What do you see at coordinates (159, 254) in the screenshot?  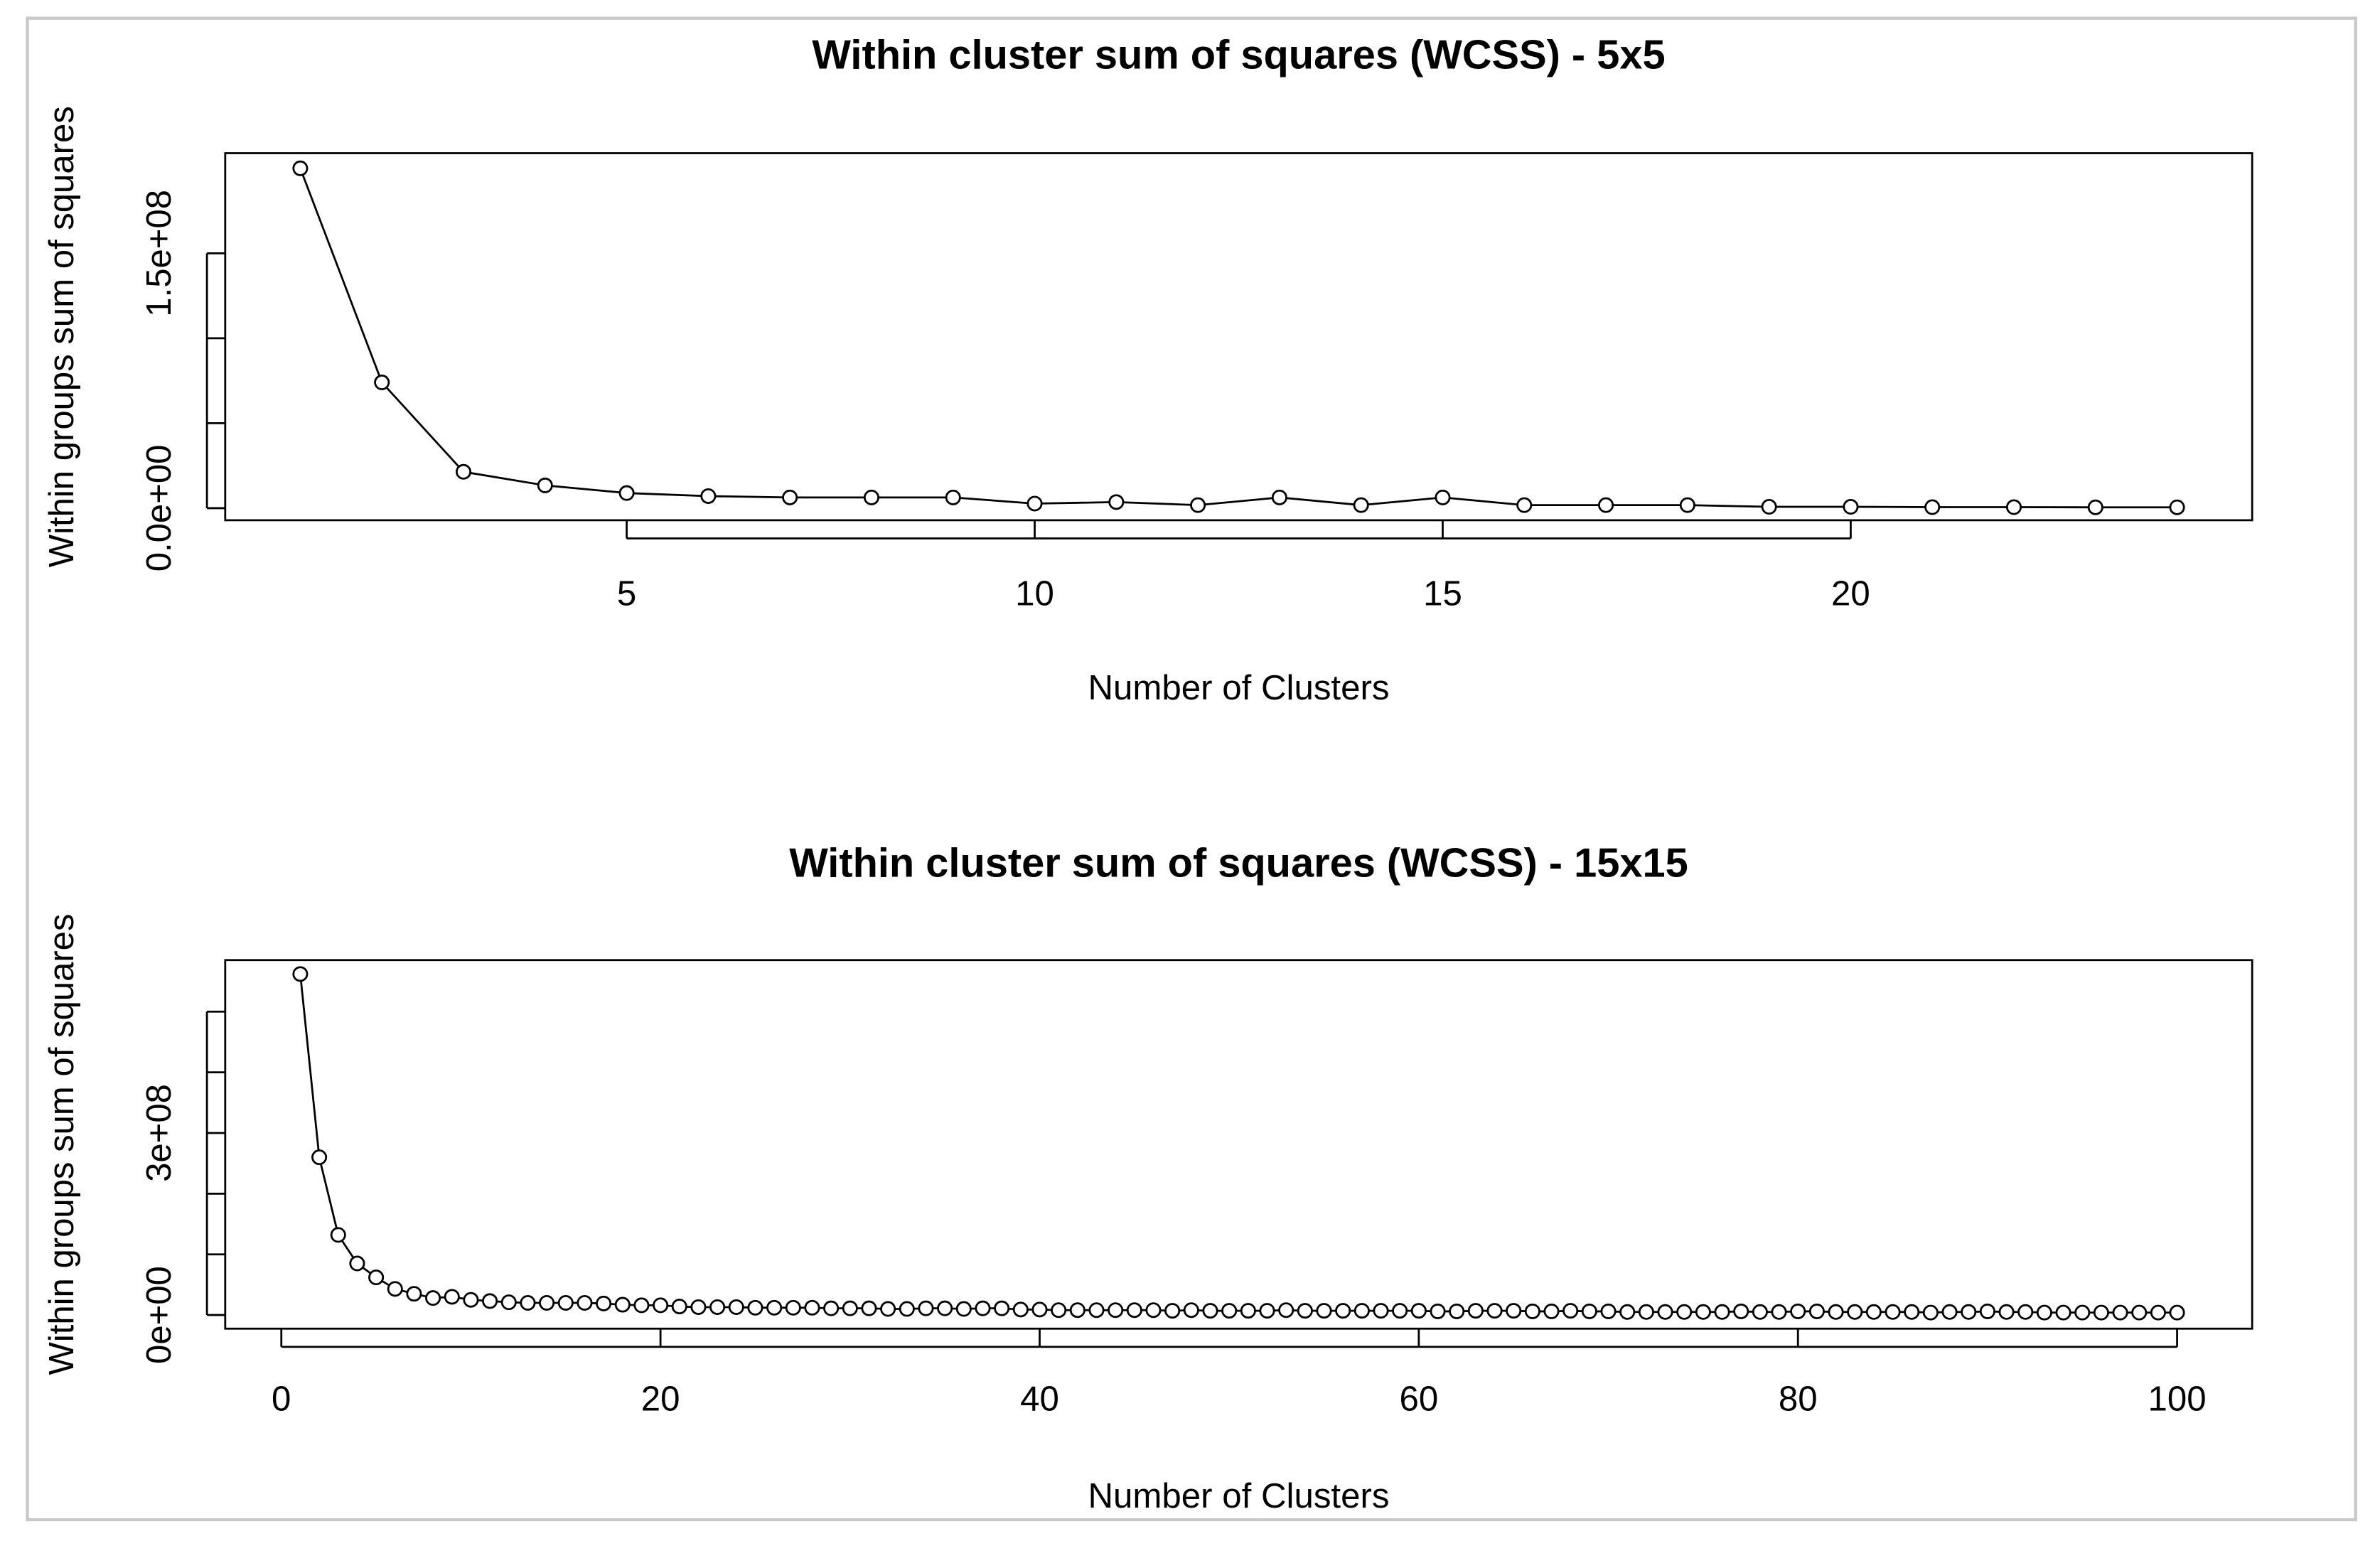 I see `y-tick-label: 1.5e+08` at bounding box center [159, 254].